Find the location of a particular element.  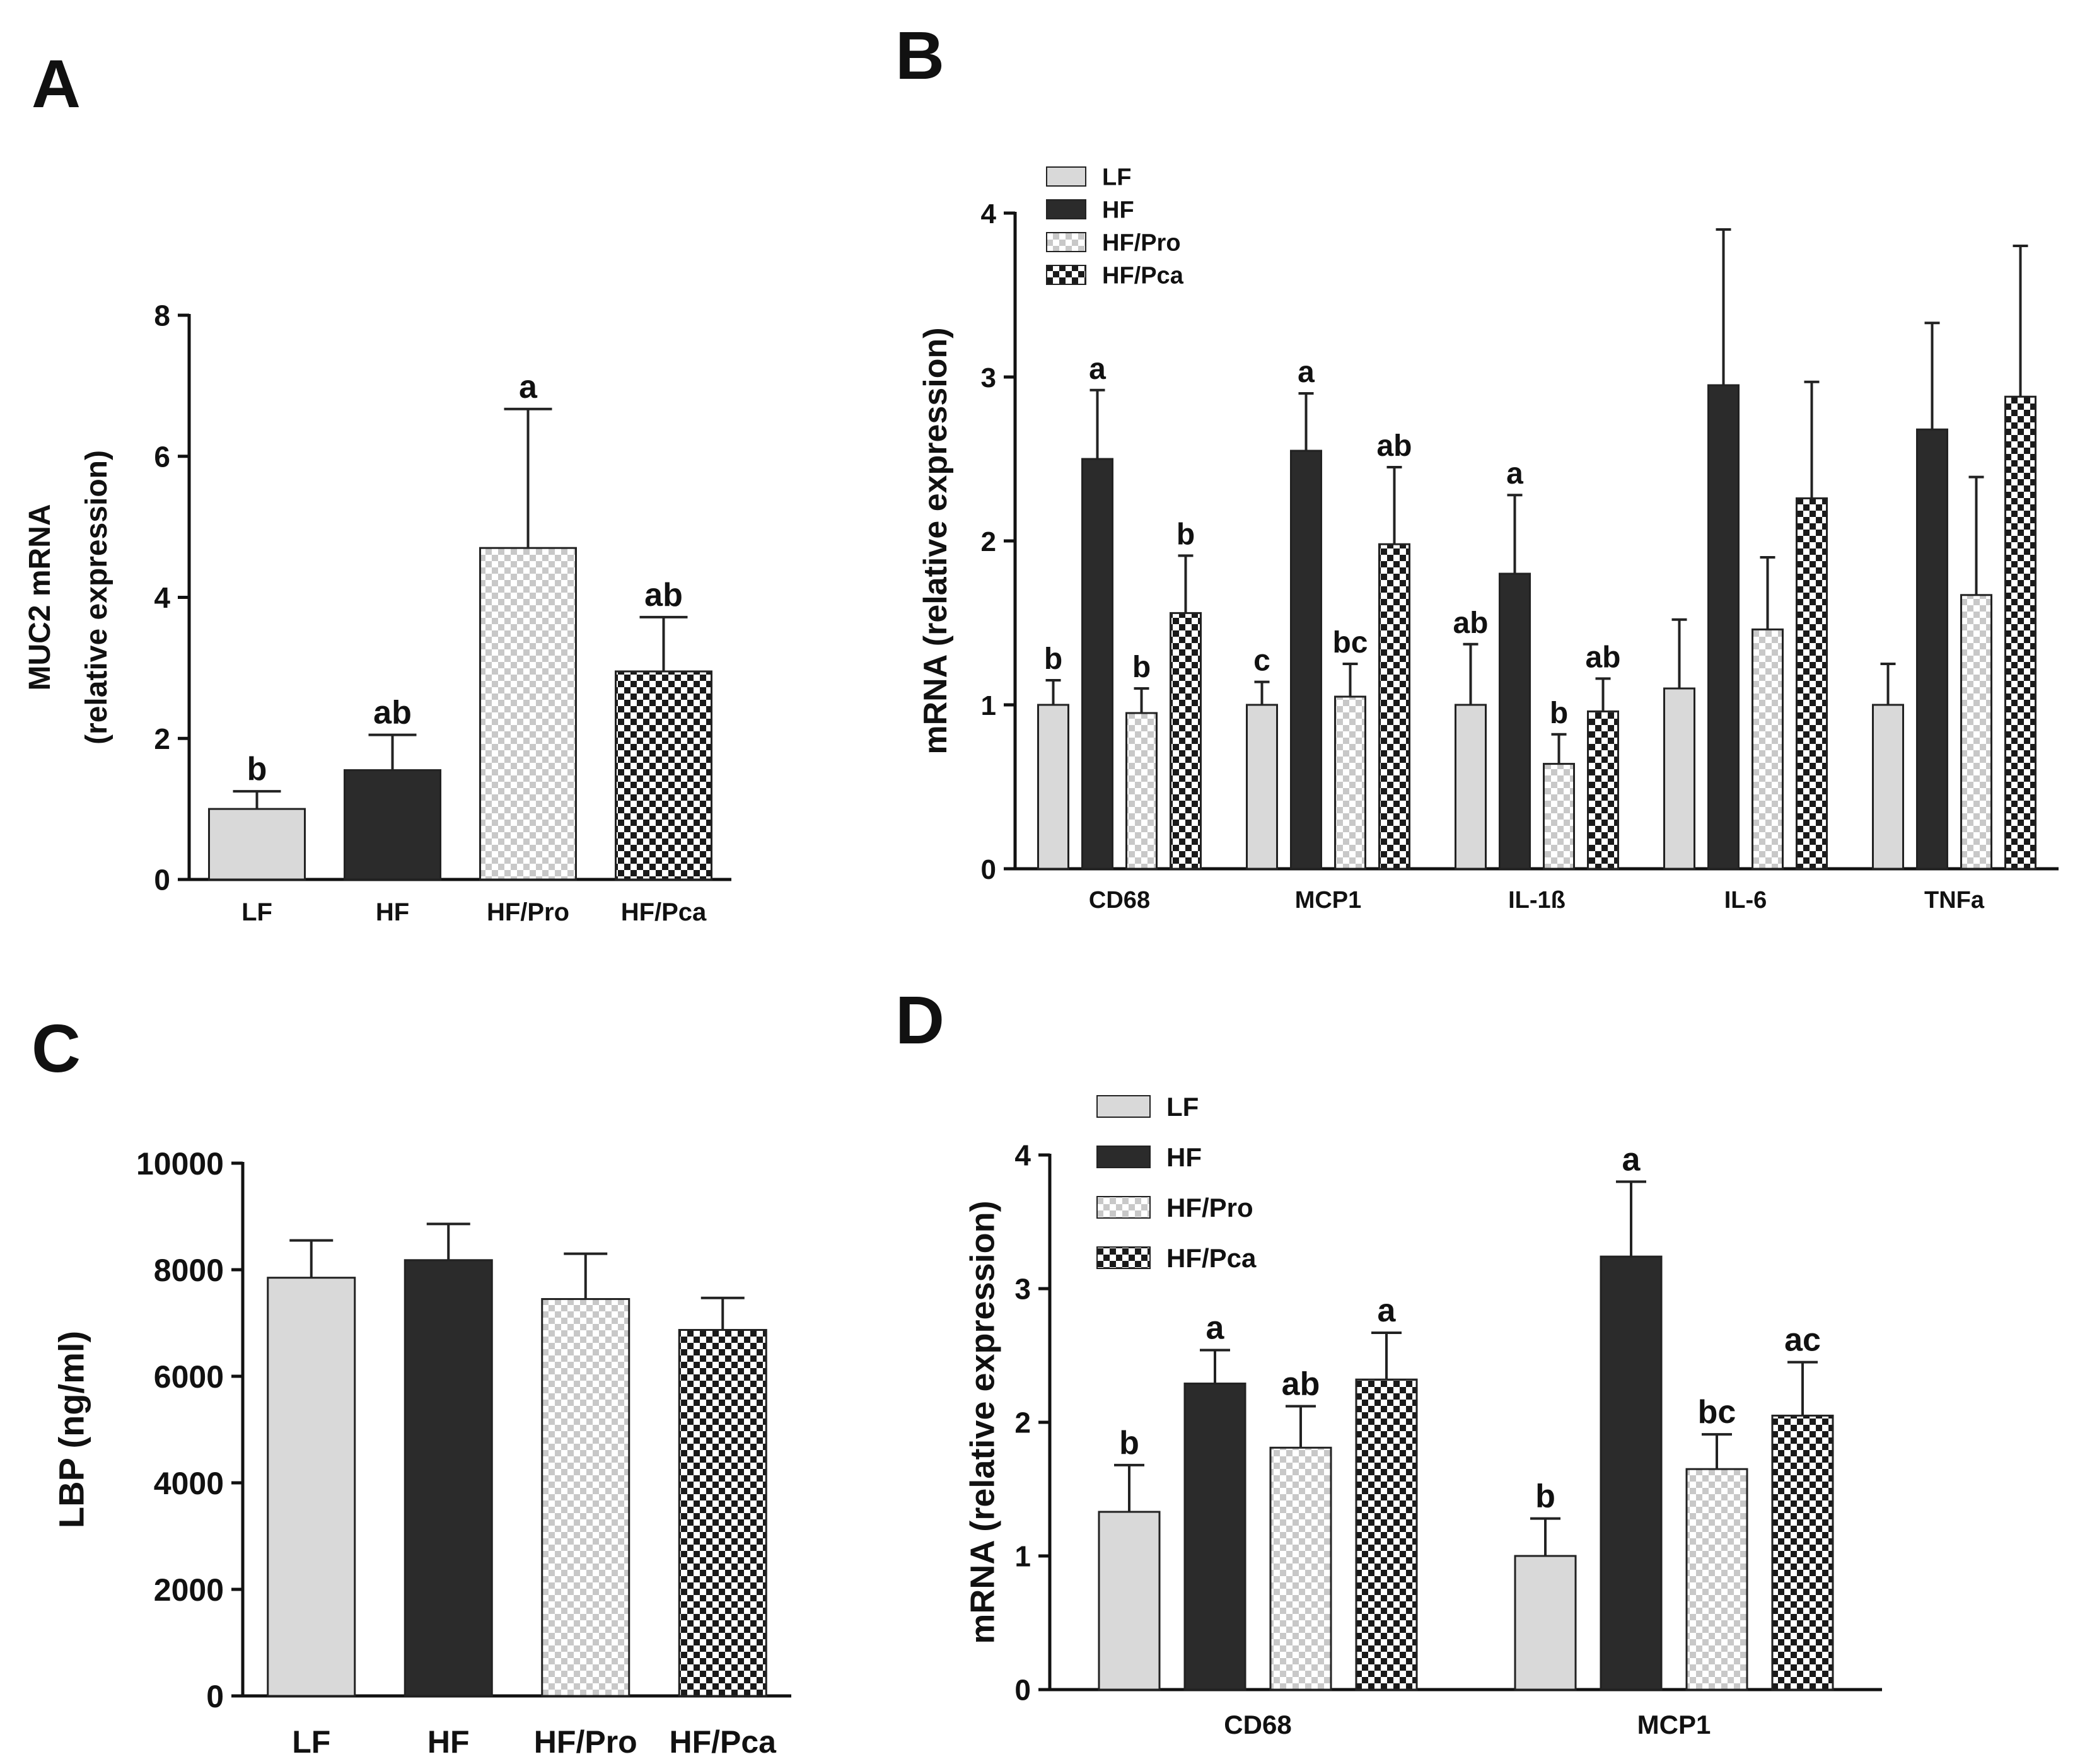

significance-letter: ac is located at coordinates (1802, 1340).